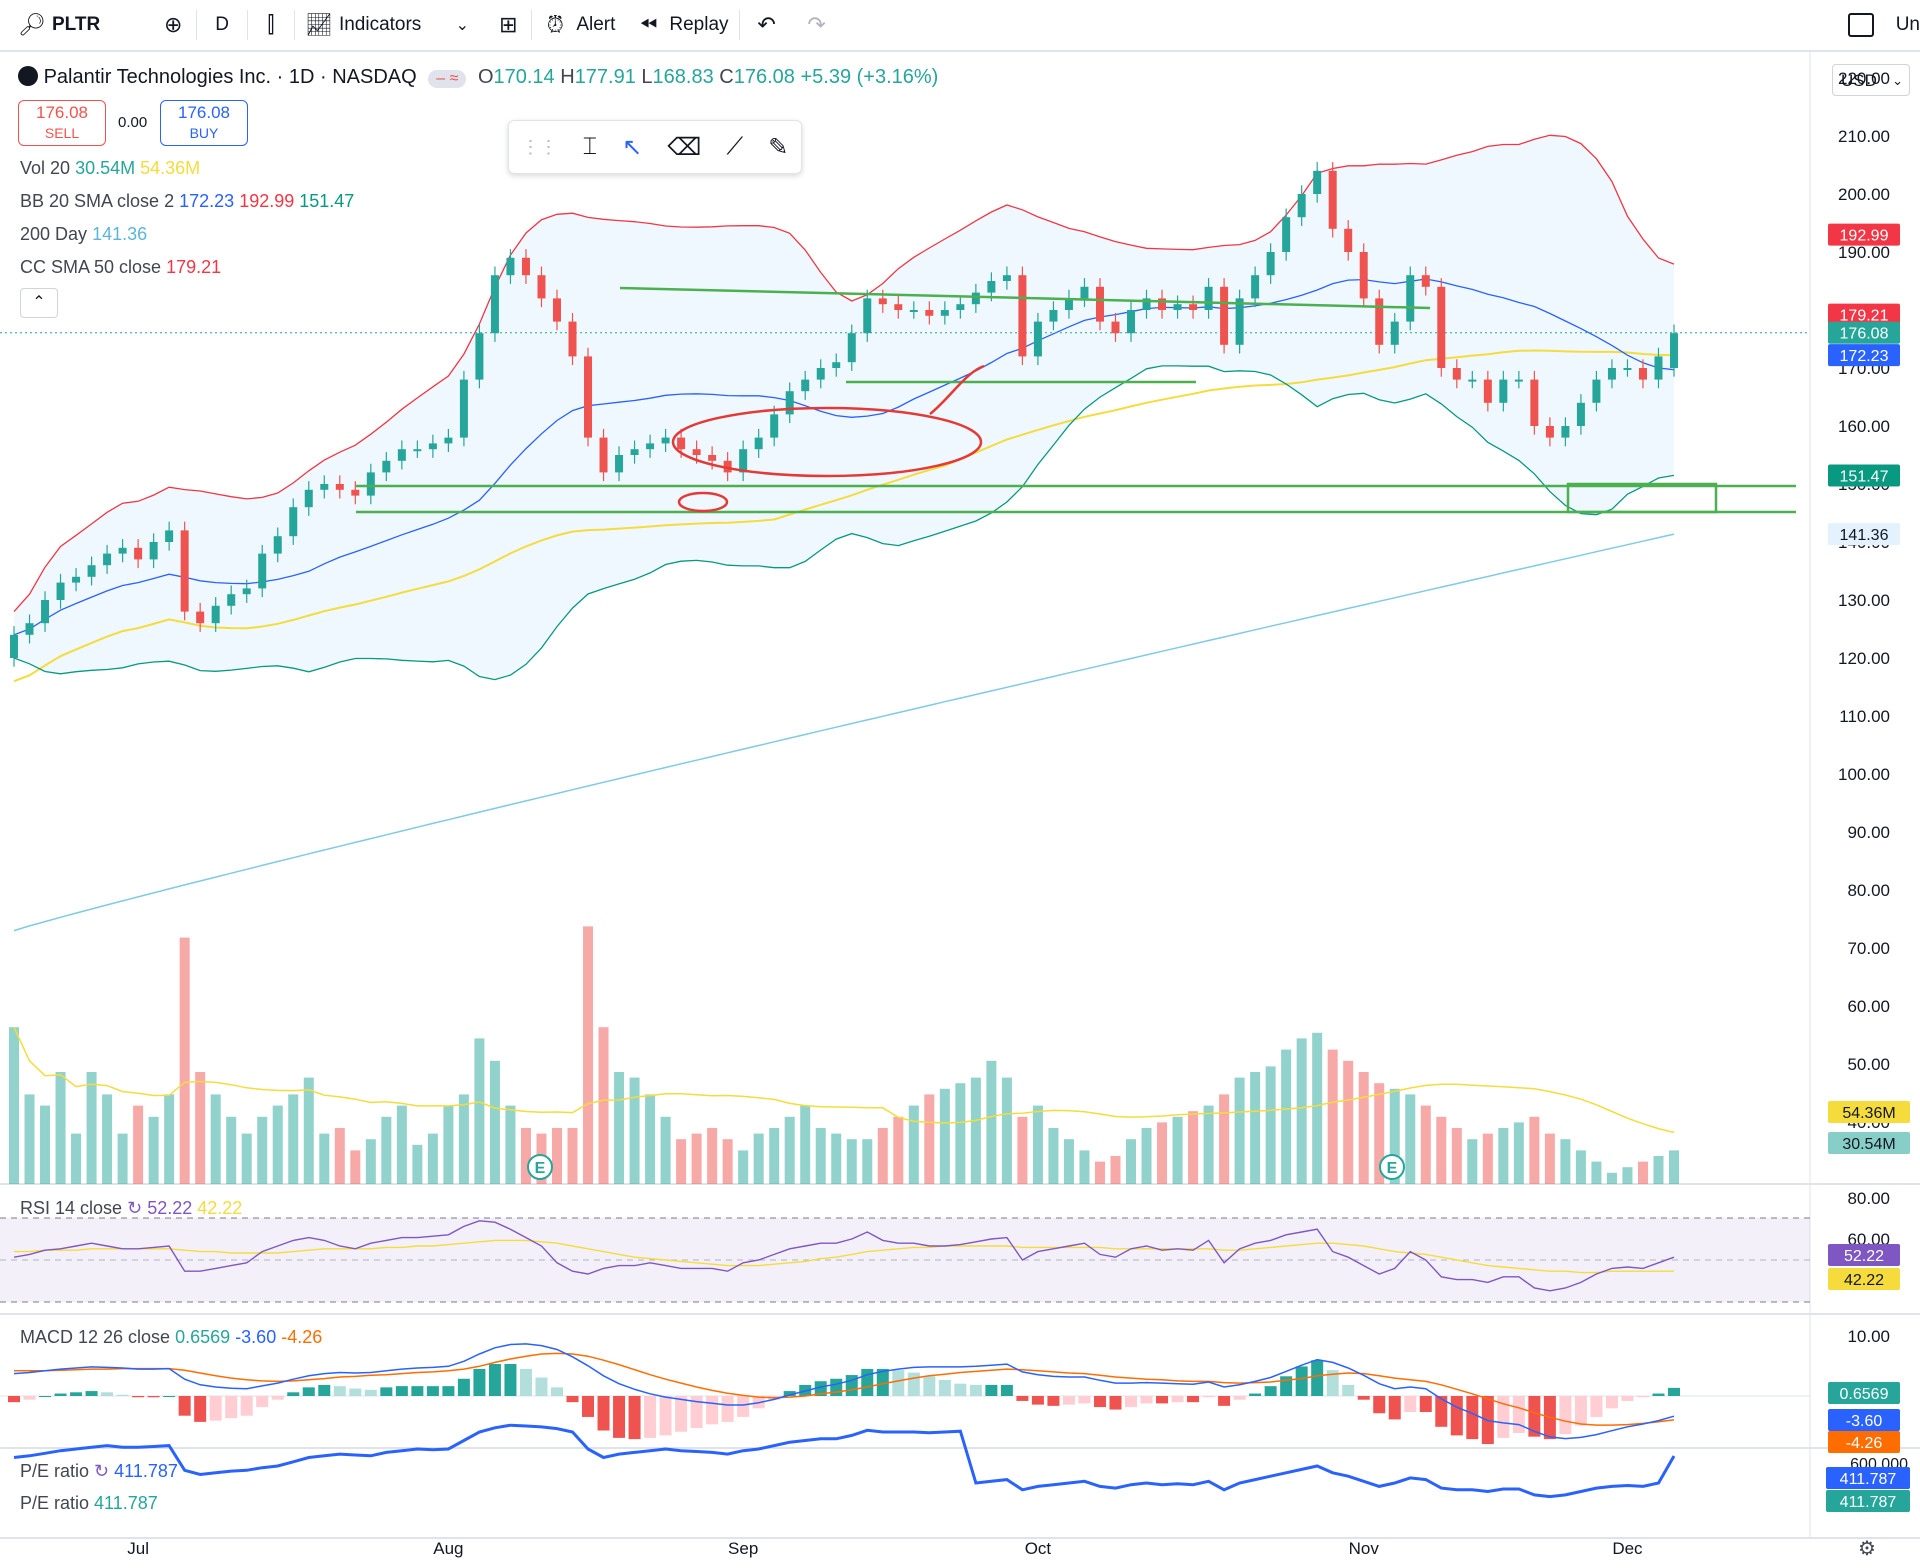  Describe the element at coordinates (1864, 534) in the screenshot. I see `price-label-box` at that location.